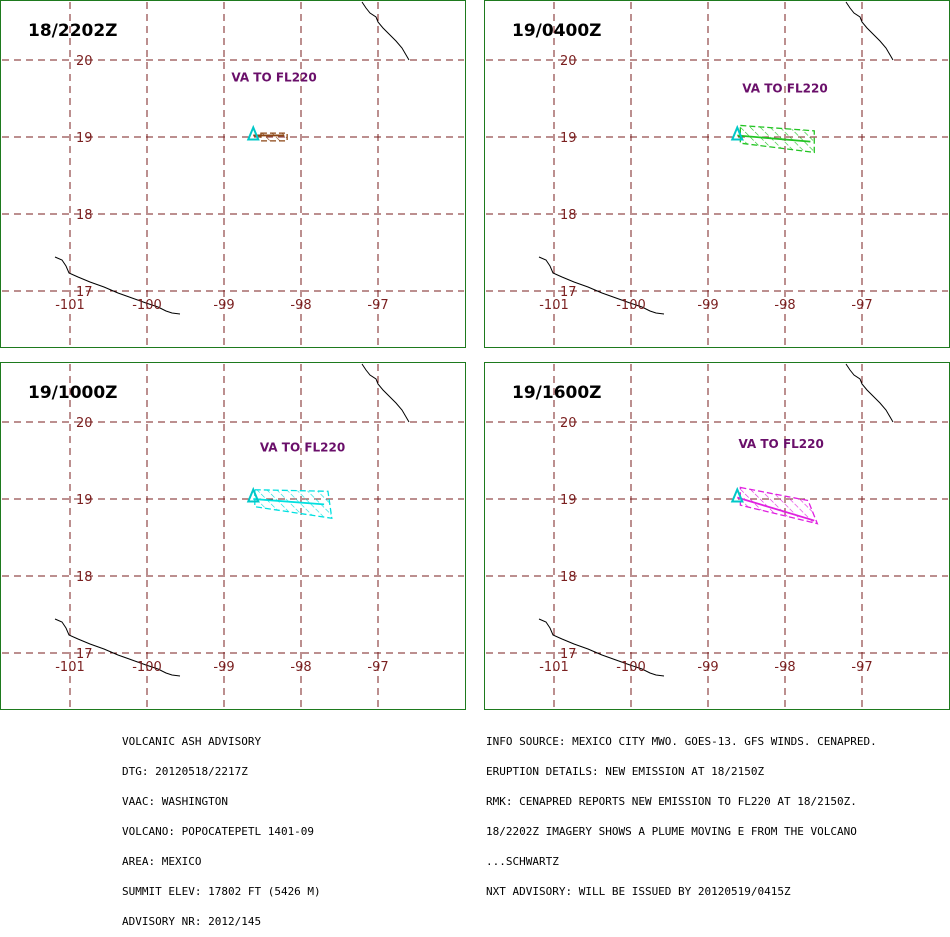 This screenshot has width=950, height=937. Describe the element at coordinates (218, 831) in the screenshot. I see `advisory-line: VOLCANO: POPOCATEPETL 1401-09` at that location.